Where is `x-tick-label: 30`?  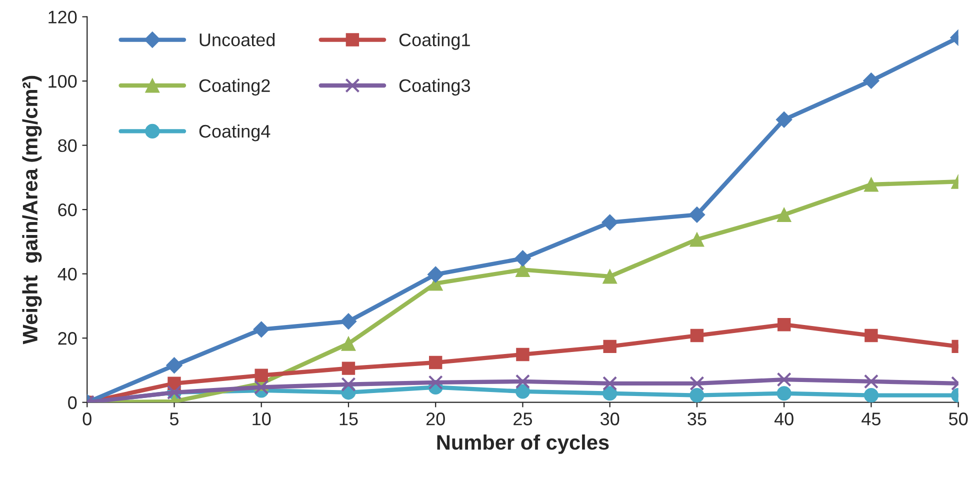 x-tick-label: 30 is located at coordinates (610, 419).